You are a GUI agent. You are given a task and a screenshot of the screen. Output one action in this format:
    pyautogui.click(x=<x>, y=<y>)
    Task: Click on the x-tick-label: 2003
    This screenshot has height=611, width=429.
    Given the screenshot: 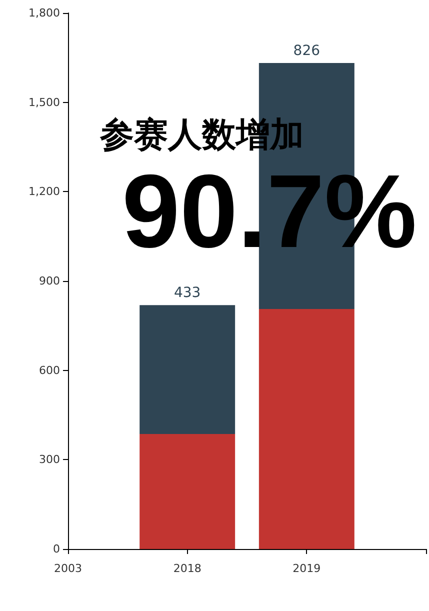 What is the action you would take?
    pyautogui.click(x=68, y=568)
    